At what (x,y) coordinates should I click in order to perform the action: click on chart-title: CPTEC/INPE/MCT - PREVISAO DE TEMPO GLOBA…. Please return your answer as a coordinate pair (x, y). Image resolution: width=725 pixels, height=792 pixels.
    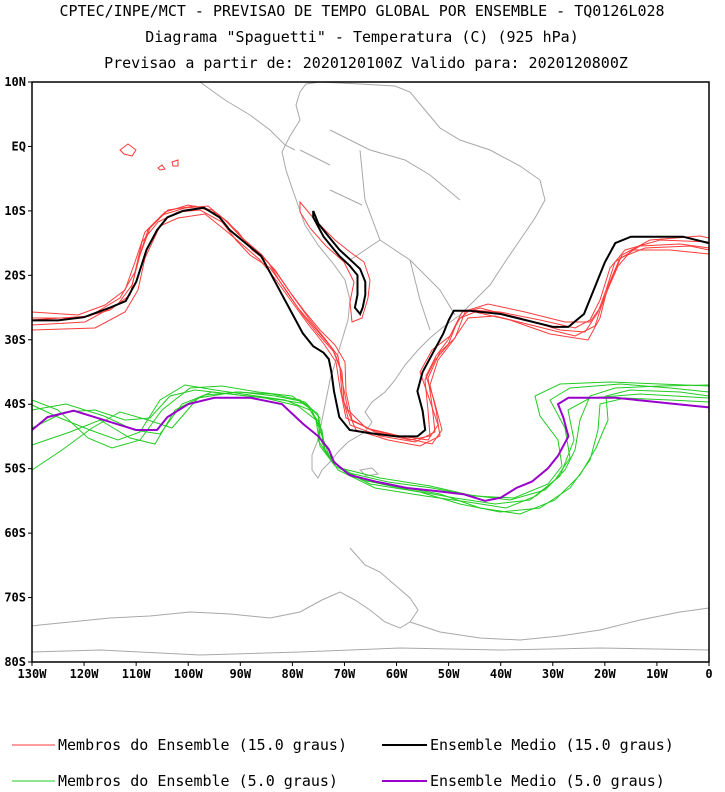
    Looking at the image, I should click on (361, 11).